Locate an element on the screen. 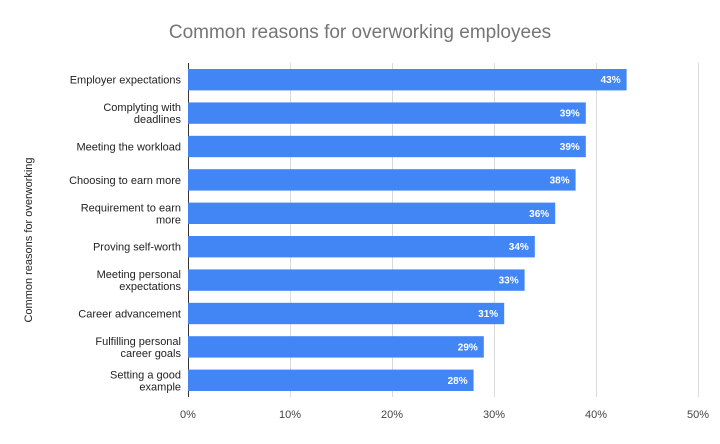  category-label-line: Career advancement is located at coordinates (129, 315).